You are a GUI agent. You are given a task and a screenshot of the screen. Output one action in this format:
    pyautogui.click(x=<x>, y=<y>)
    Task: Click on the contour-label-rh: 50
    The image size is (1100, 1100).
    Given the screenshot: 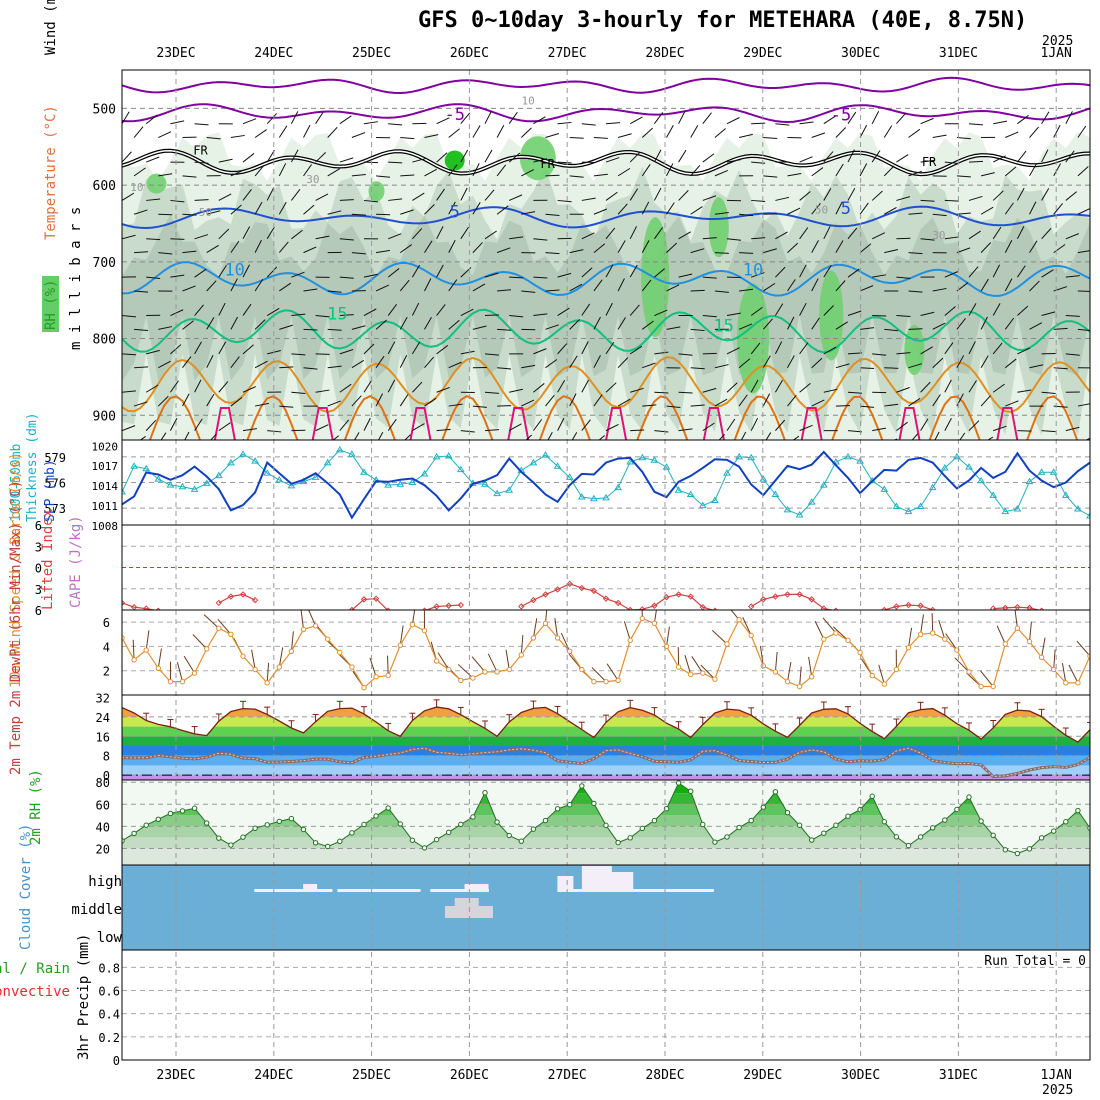 What is the action you would take?
    pyautogui.click(x=205, y=212)
    